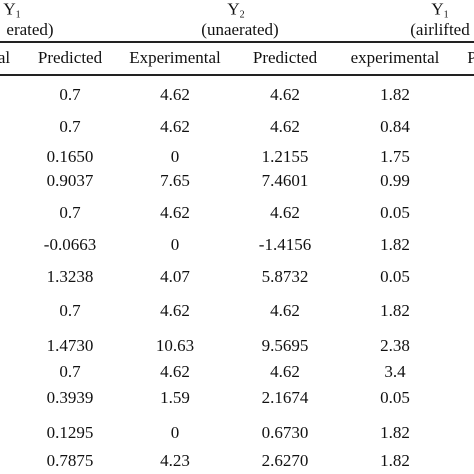  I want to click on table-cell-part: 2.1674, so click(285, 397).